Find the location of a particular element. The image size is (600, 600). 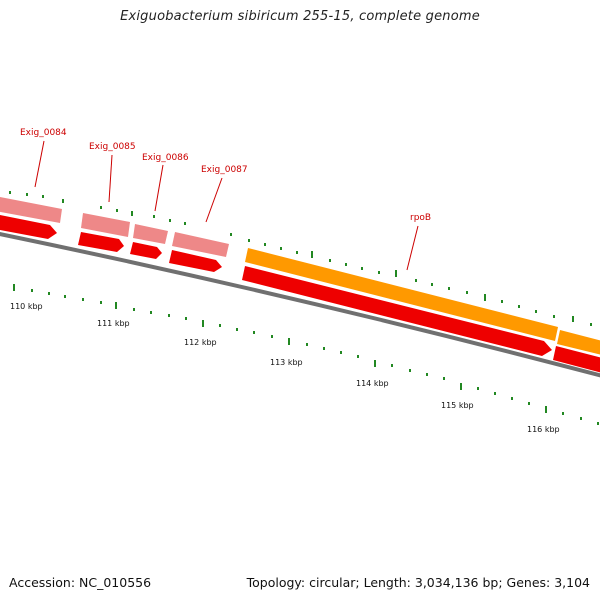

gene-label-exig-0084: Exig_0084 is located at coordinates (43, 133).